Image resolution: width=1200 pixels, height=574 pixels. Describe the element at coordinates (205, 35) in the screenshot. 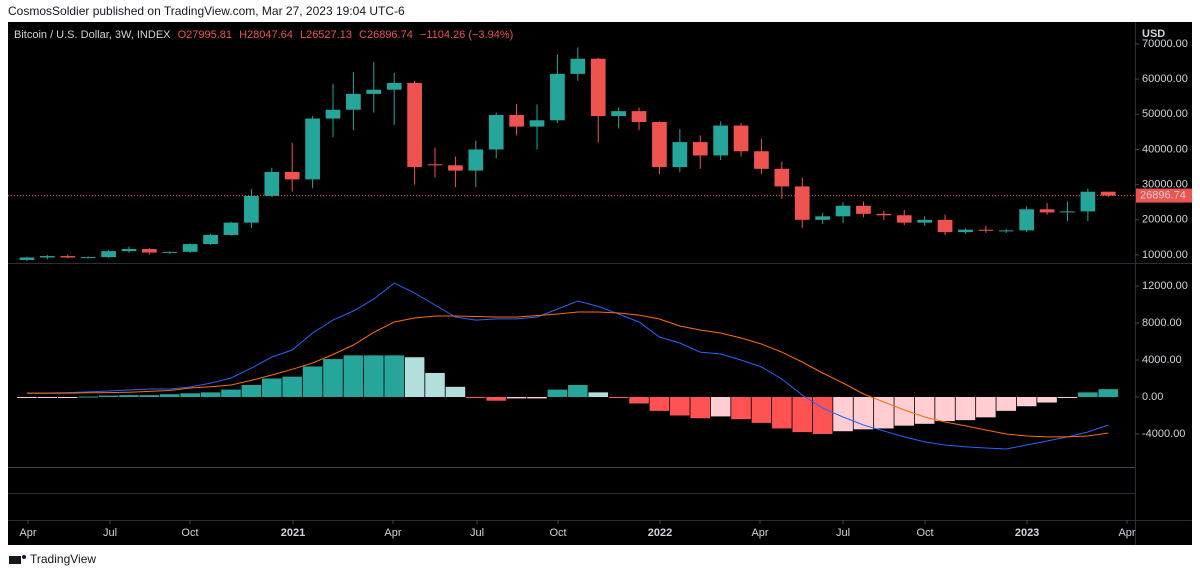

I see `legend-open: O27995.81` at that location.